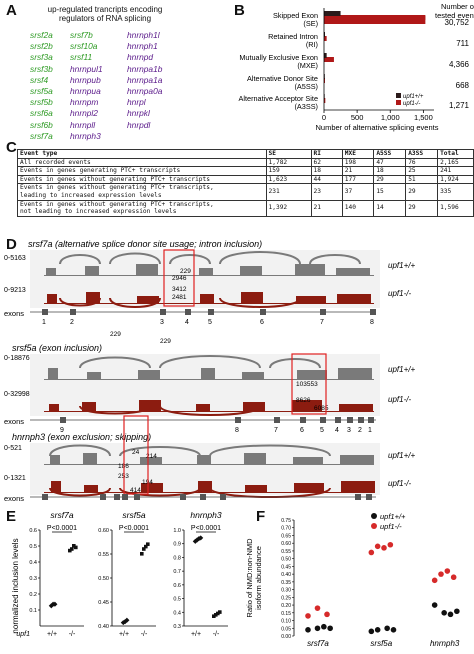 This screenshot has width=474, height=654. Describe the element at coordinates (286, 629) in the screenshot. I see `y-tick-label: 0.05` at that location.